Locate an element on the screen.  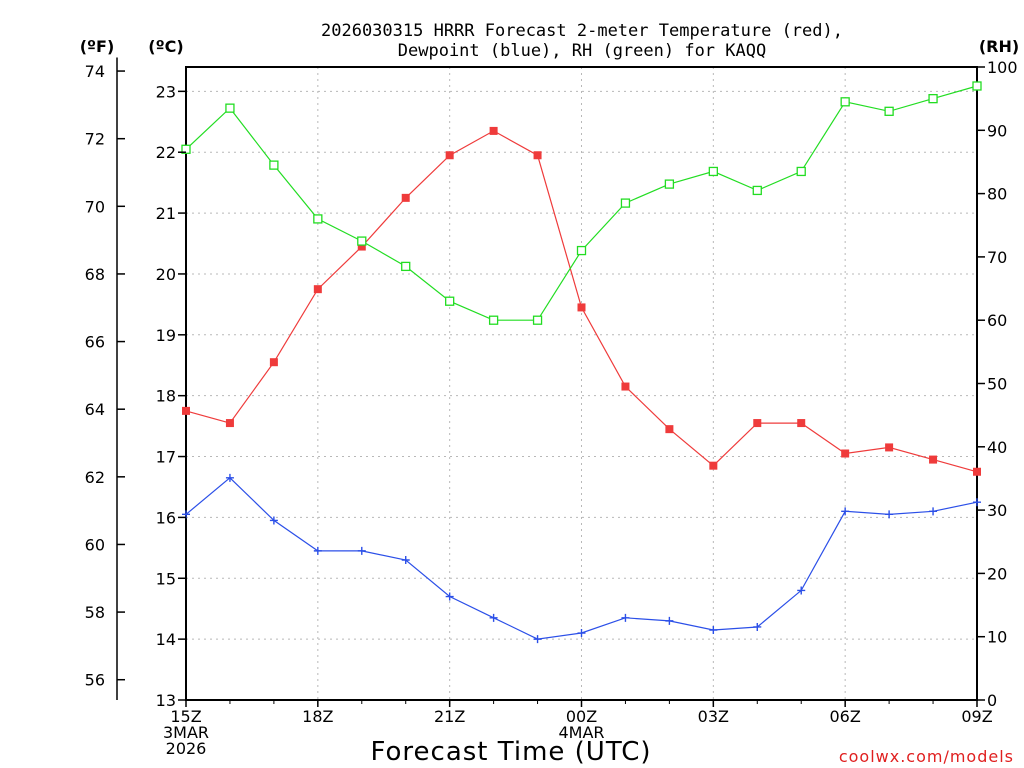
fahrenheit-tick-label: 58 is located at coordinates (95, 612).